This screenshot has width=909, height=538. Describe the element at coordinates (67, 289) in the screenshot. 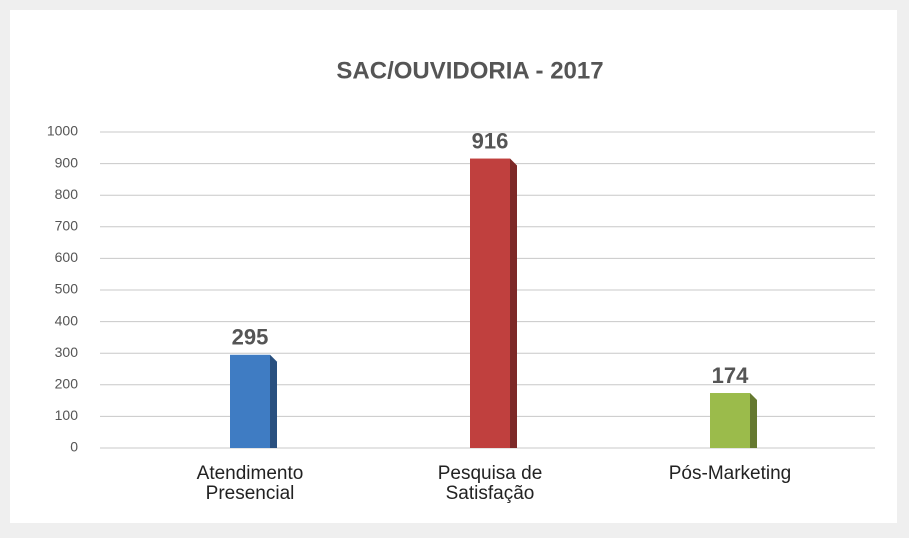

I see `y-tick-label: 500` at that location.